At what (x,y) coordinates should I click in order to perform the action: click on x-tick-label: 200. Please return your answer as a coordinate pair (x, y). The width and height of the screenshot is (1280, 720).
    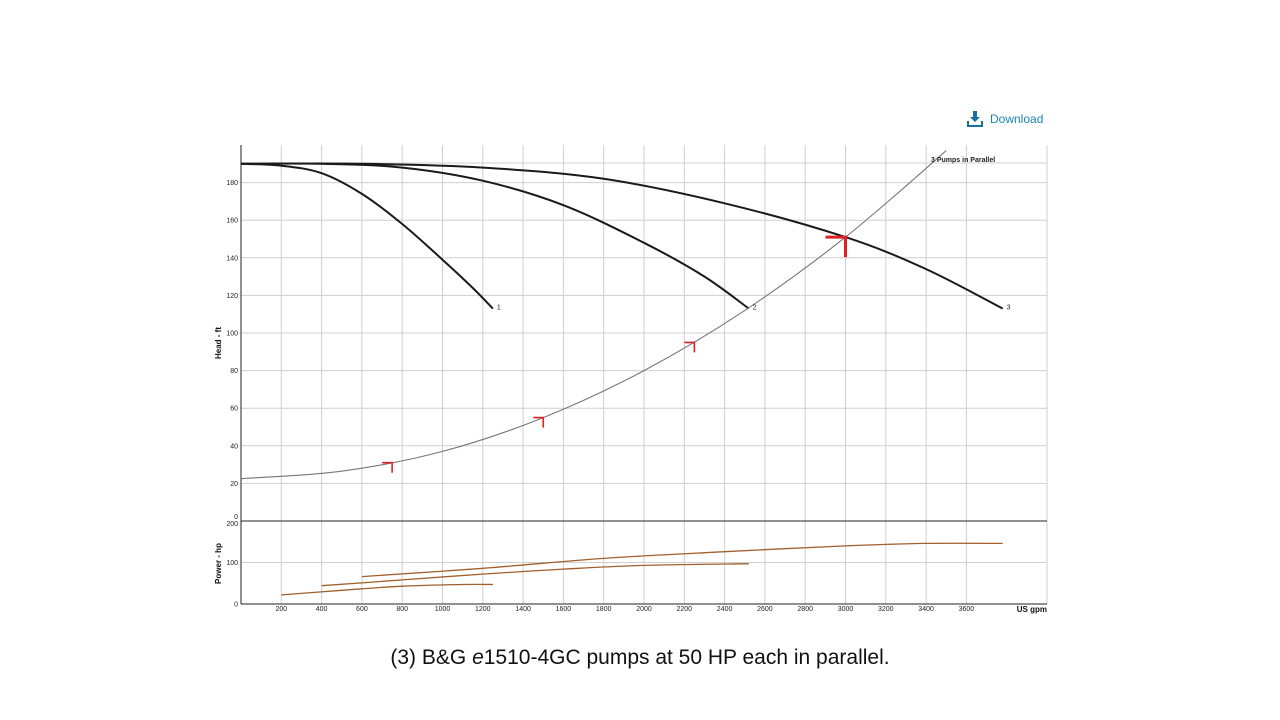
    Looking at the image, I should click on (281, 609).